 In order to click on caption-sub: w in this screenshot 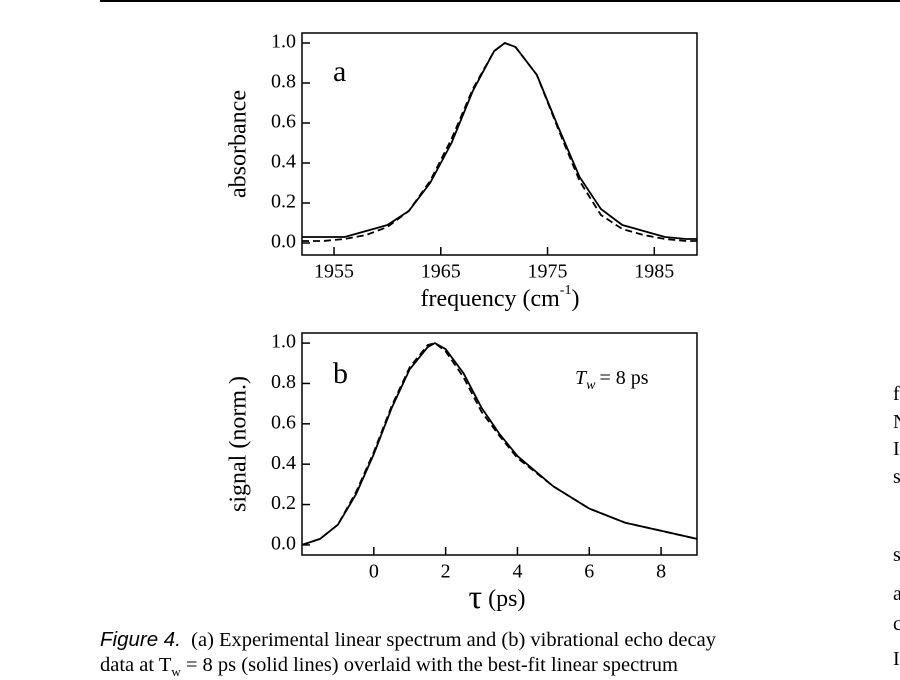, I will do `click(176, 672)`.